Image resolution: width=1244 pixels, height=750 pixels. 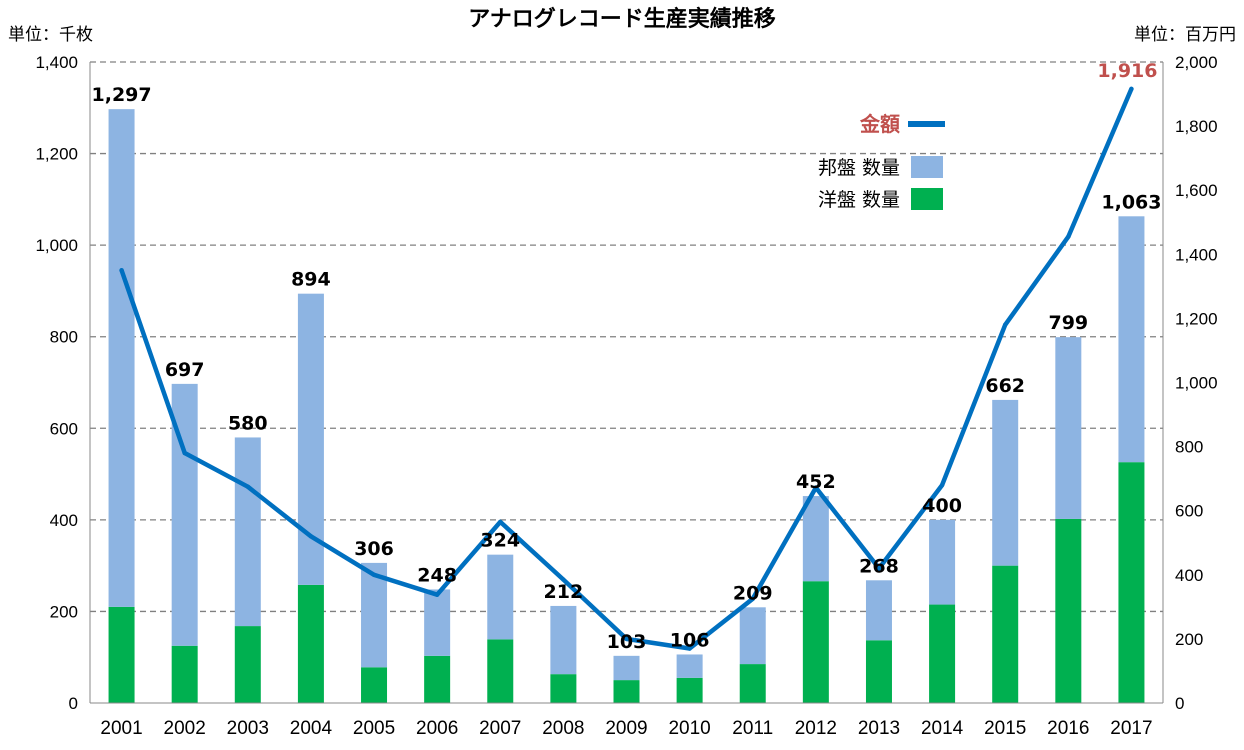 What do you see at coordinates (816, 482) in the screenshot?
I see `bar-total-label: 452` at bounding box center [816, 482].